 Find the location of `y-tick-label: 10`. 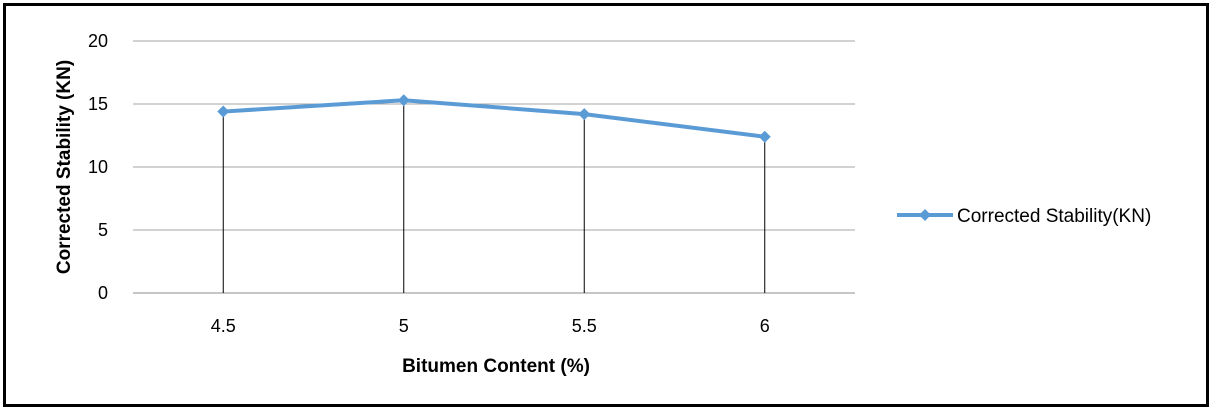

y-tick-label: 10 is located at coordinates (98, 167).